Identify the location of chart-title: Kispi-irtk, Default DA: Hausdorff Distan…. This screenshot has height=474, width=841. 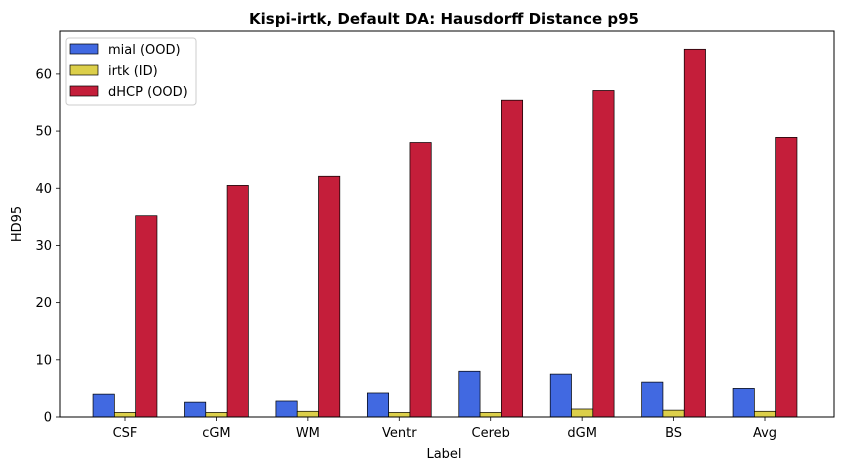
(444, 19).